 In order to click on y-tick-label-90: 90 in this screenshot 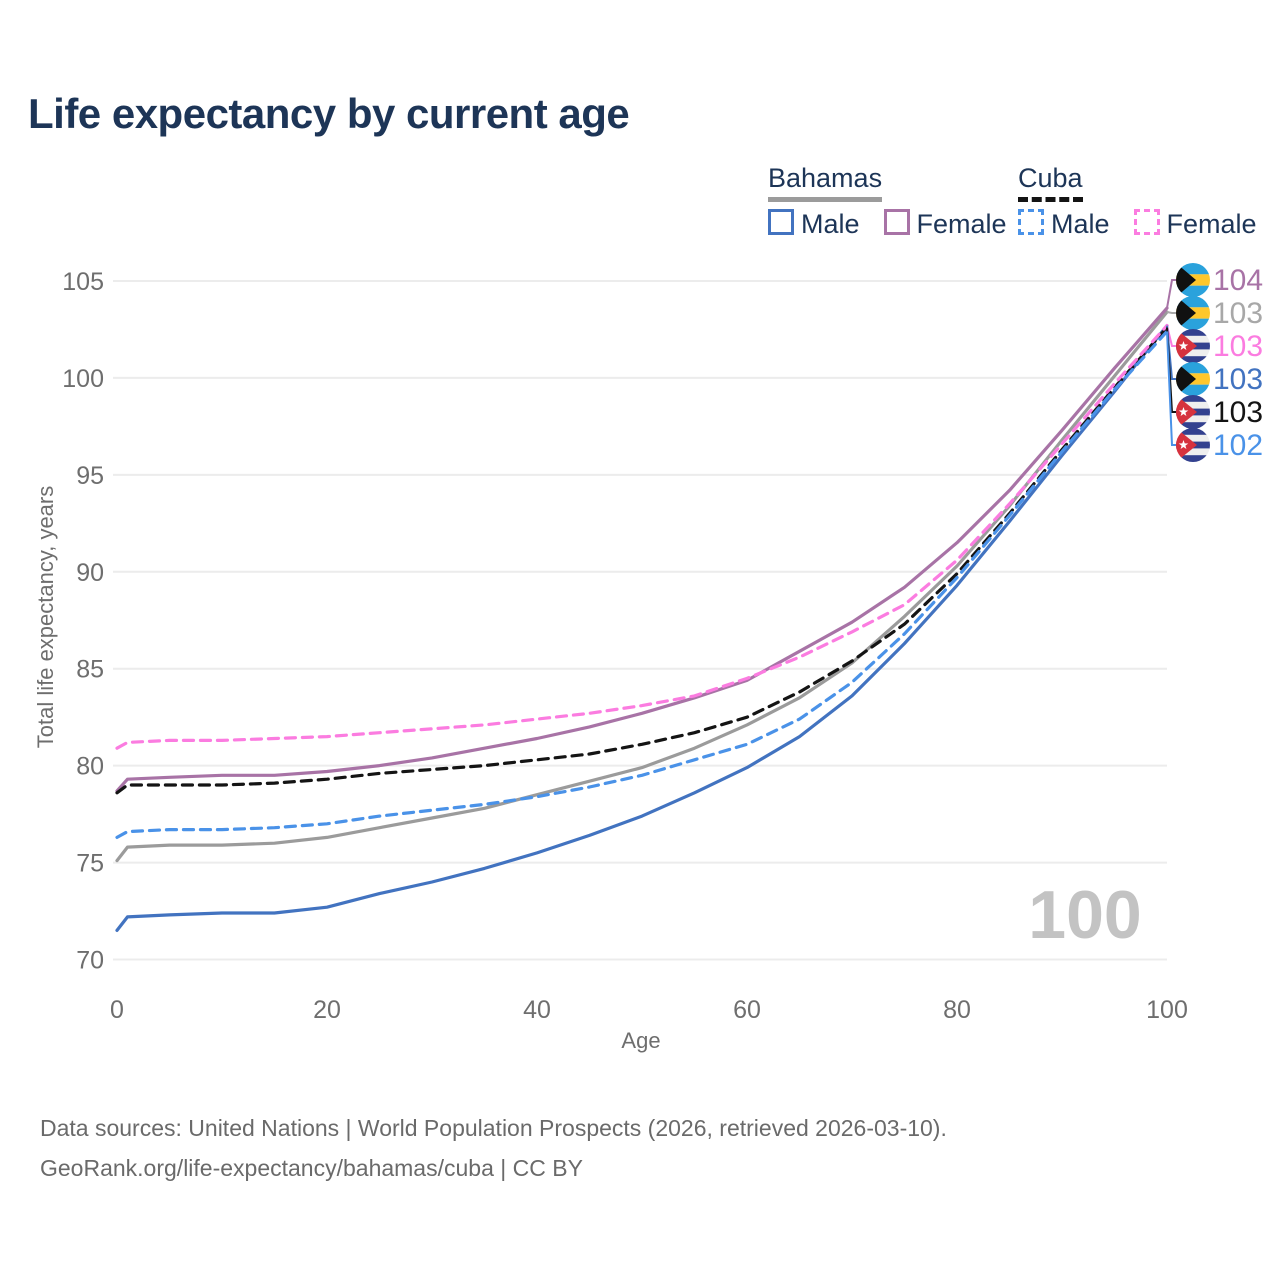, I will do `click(90, 573)`.